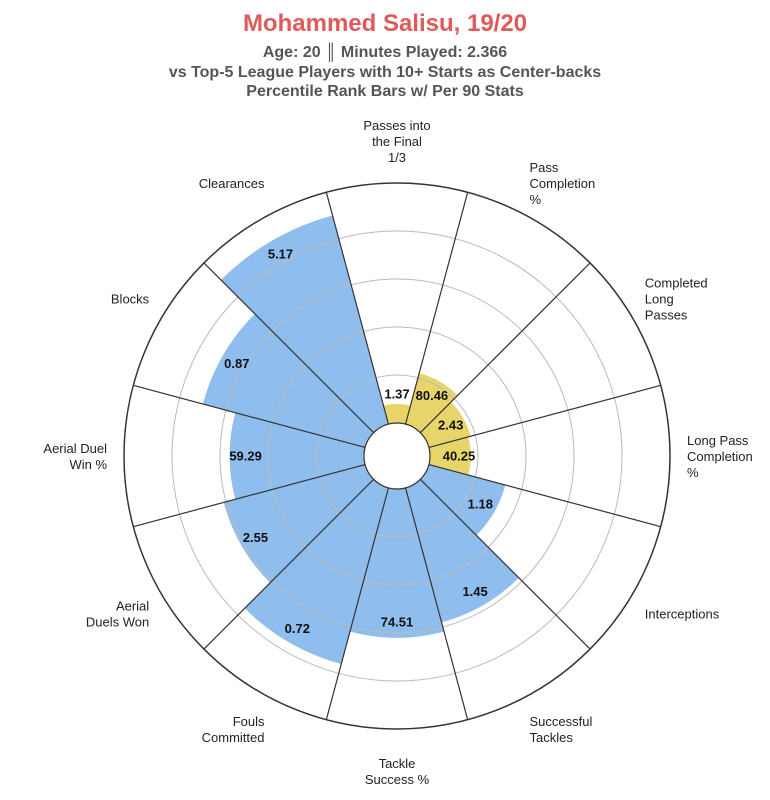 This screenshot has height=800, width=770. I want to click on category-label: Aerial Duel Win %, so click(75, 456).